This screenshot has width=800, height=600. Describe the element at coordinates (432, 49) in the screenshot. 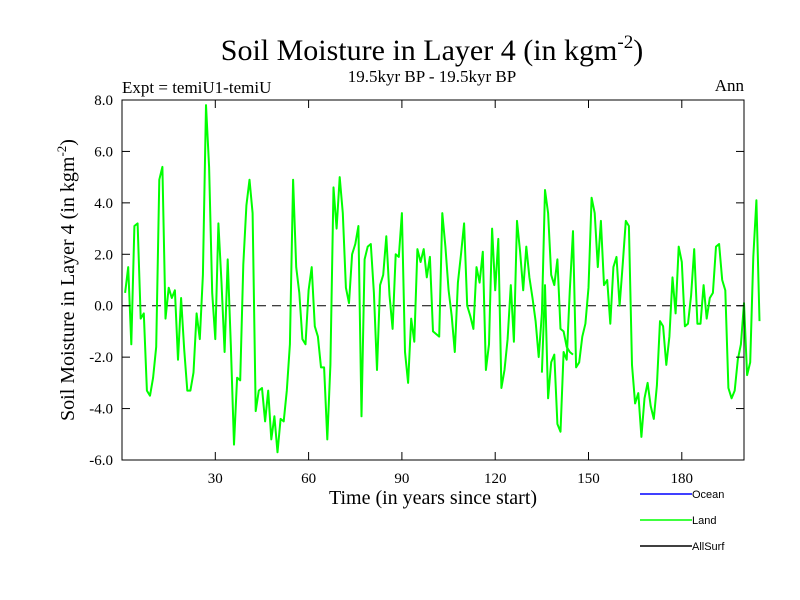

I see `chart-title: Soil Moisture in Layer 4 (in kgm-2)` at that location.